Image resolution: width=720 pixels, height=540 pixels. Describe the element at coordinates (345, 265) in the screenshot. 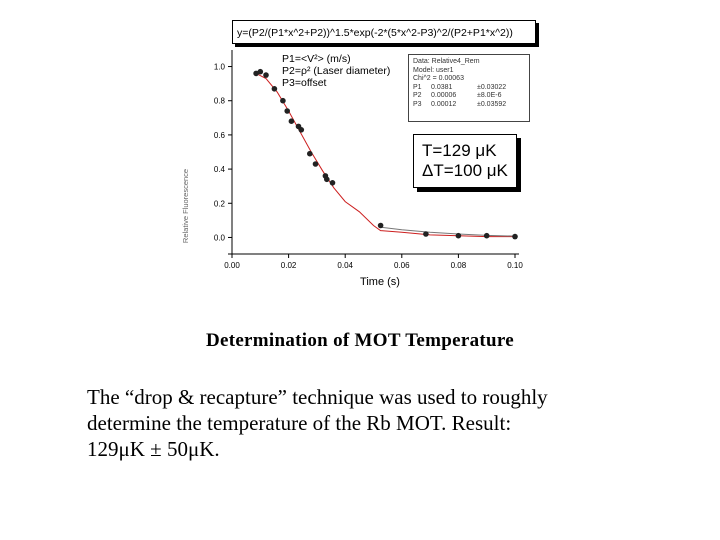

I see `x-tick-label: 0.04` at that location.